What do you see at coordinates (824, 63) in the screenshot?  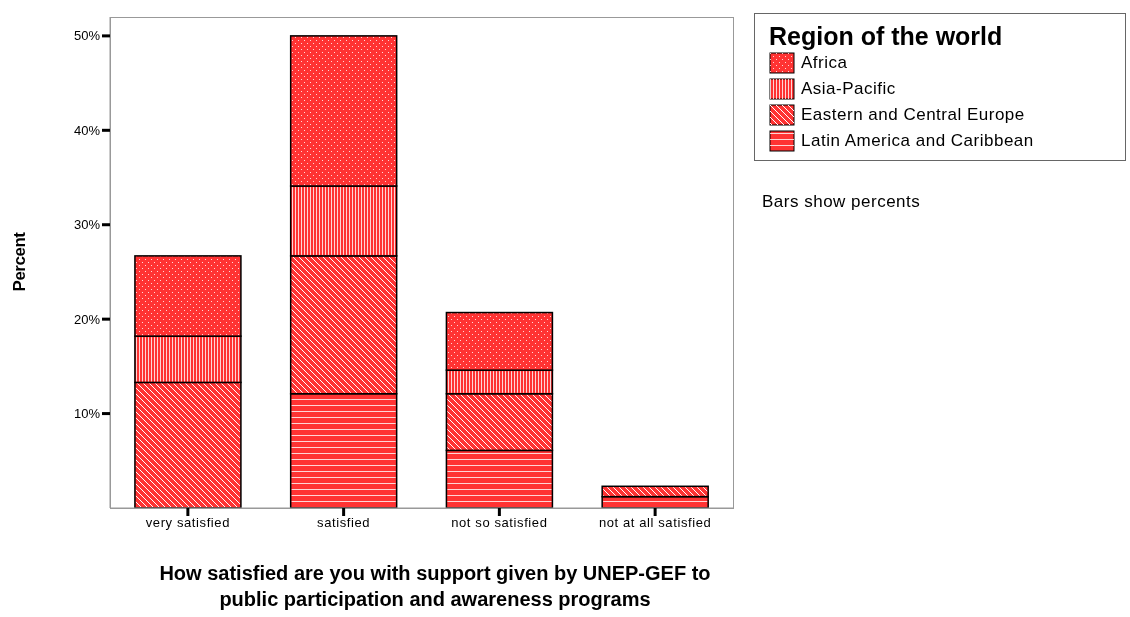 I see `legend-label: Africa` at bounding box center [824, 63].